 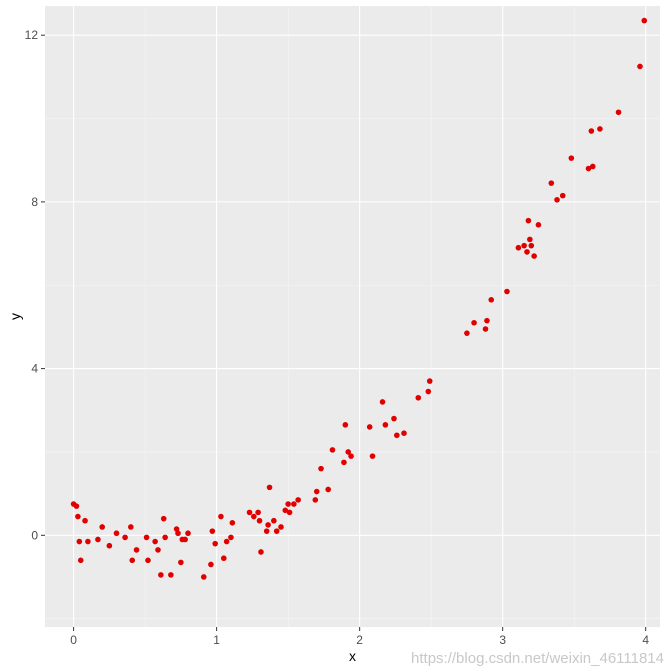 I want to click on x-axis: 0 1 2 3 4, so click(x=359, y=637).